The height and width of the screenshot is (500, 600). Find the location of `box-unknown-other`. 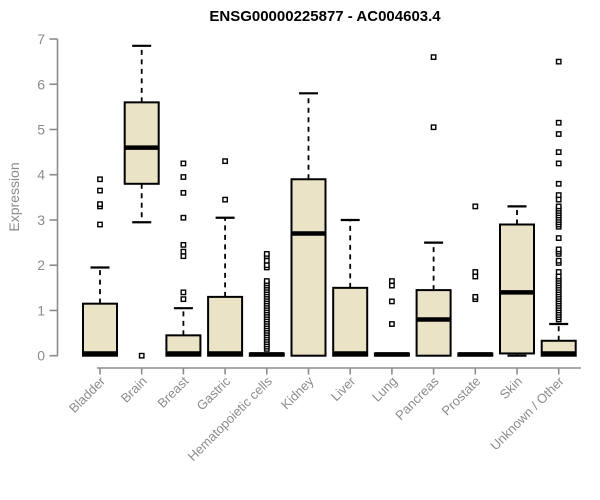

box-unknown-other is located at coordinates (558, 207).